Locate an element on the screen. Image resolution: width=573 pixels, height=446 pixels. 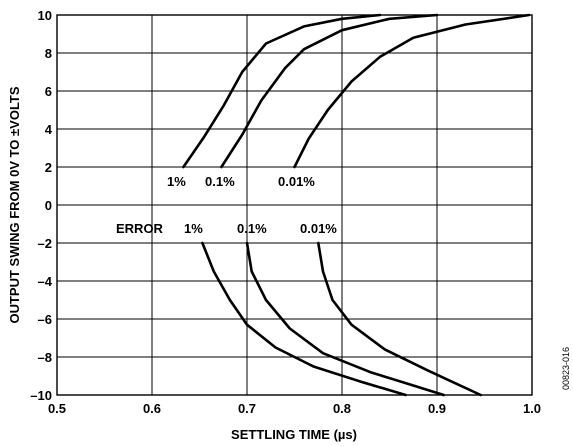
x-tick-labels: 0.5 0.6 0.7 0.8 0.9 1.0 is located at coordinates (294, 408).